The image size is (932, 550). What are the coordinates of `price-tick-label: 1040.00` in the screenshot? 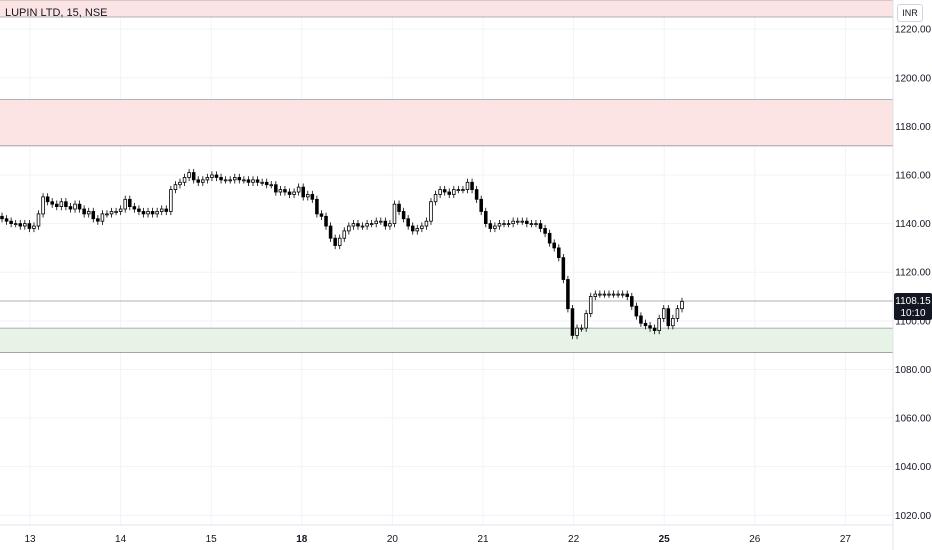 It's located at (913, 467).